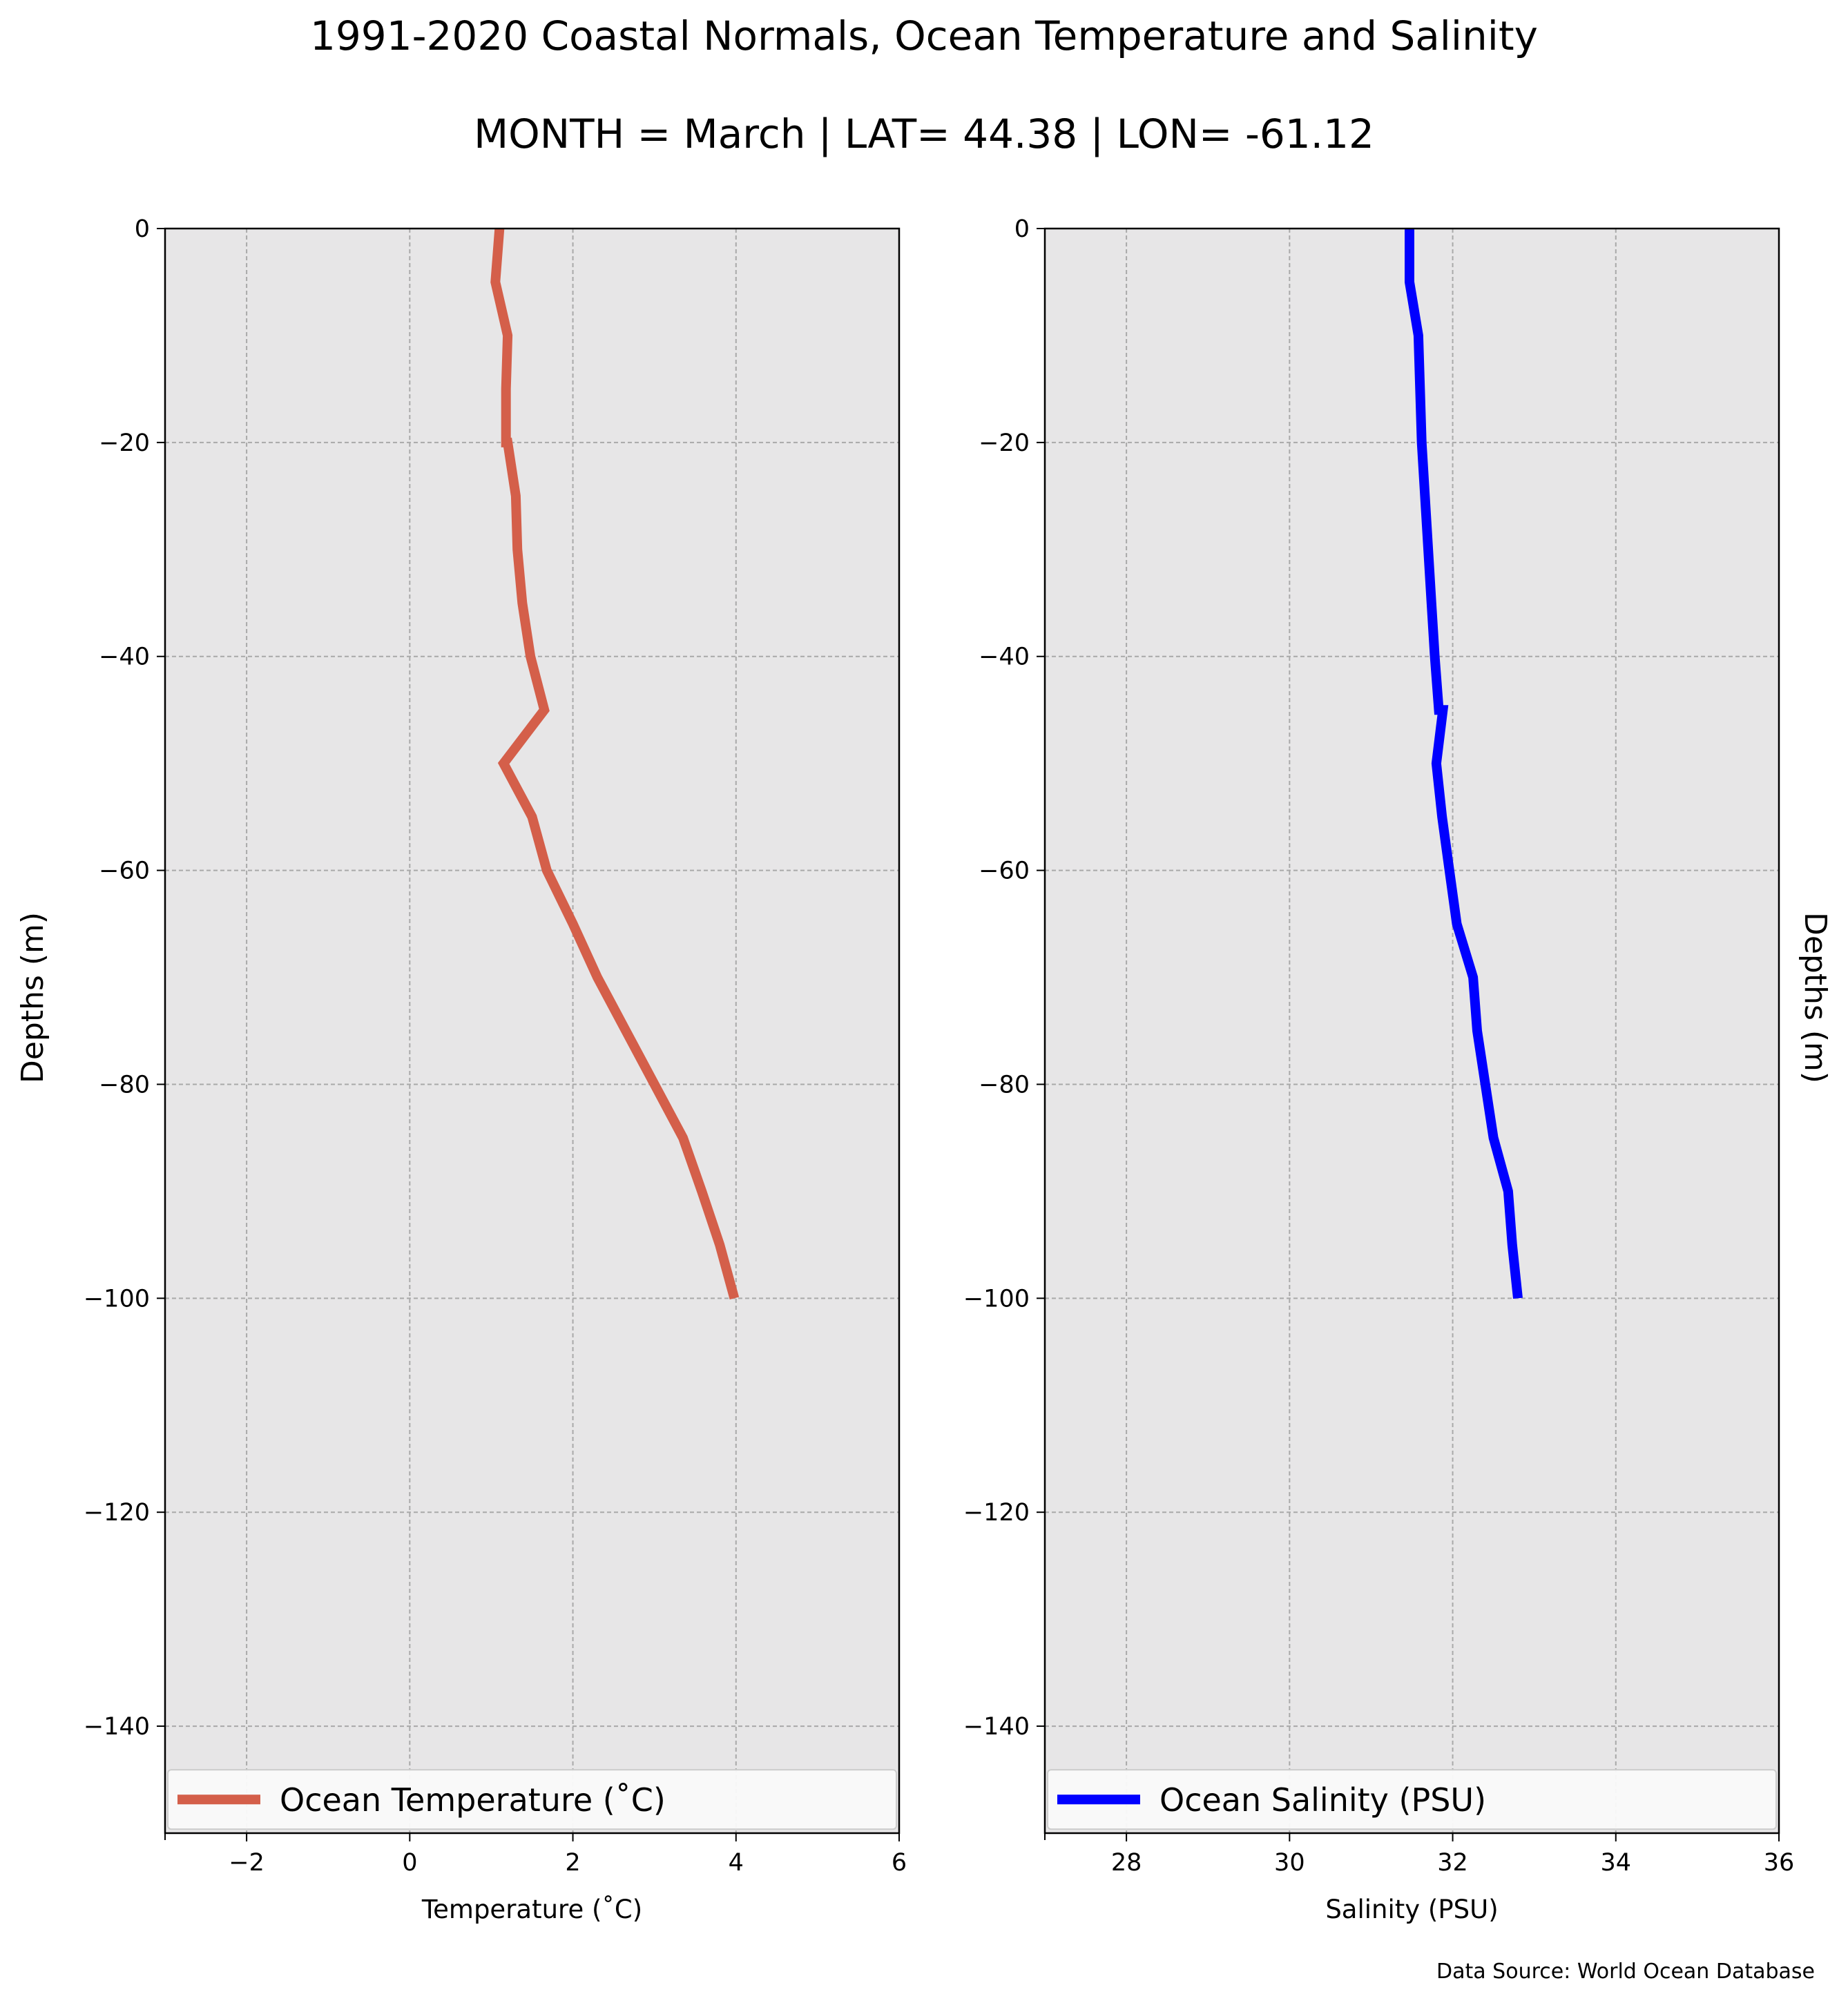  I want to click on x-axis-label: Temperature (˚C), so click(531, 1910).